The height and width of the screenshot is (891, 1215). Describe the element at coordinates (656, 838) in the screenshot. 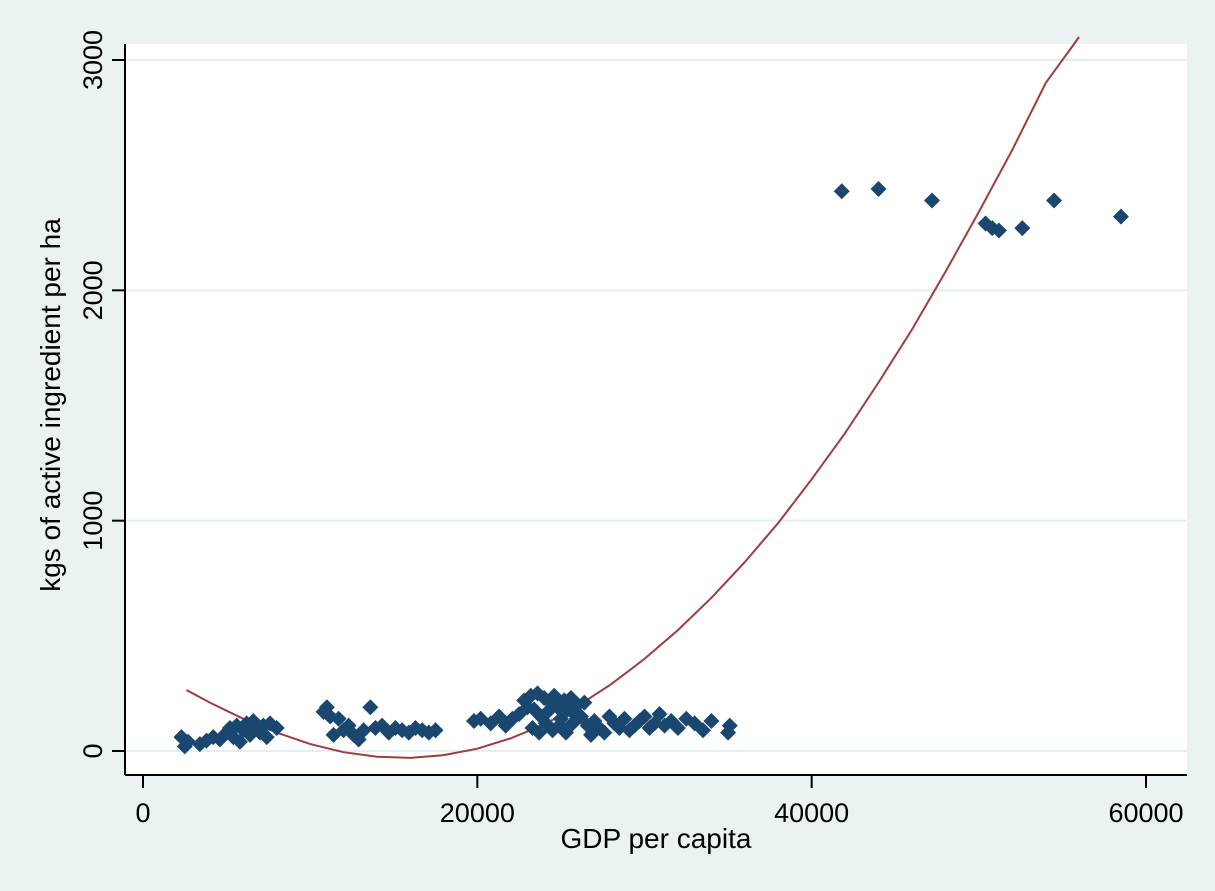

I see `x-axis-title: GDP per capita` at that location.